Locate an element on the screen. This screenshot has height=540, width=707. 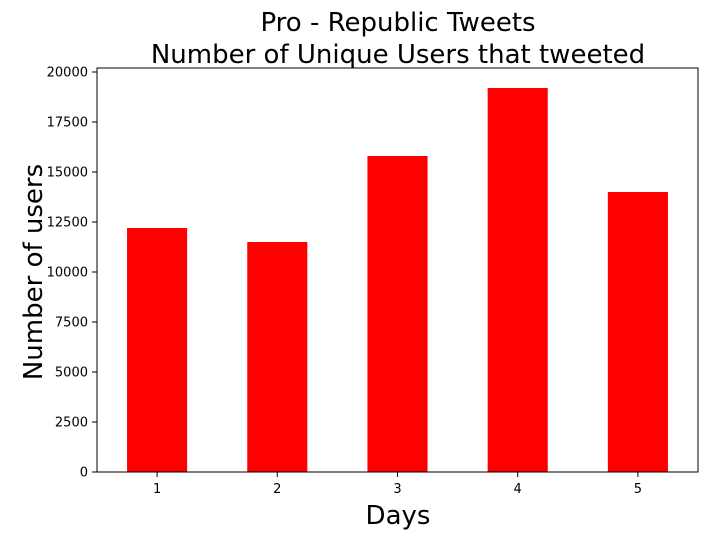
y-tick-label: 5000 is located at coordinates (71, 373).